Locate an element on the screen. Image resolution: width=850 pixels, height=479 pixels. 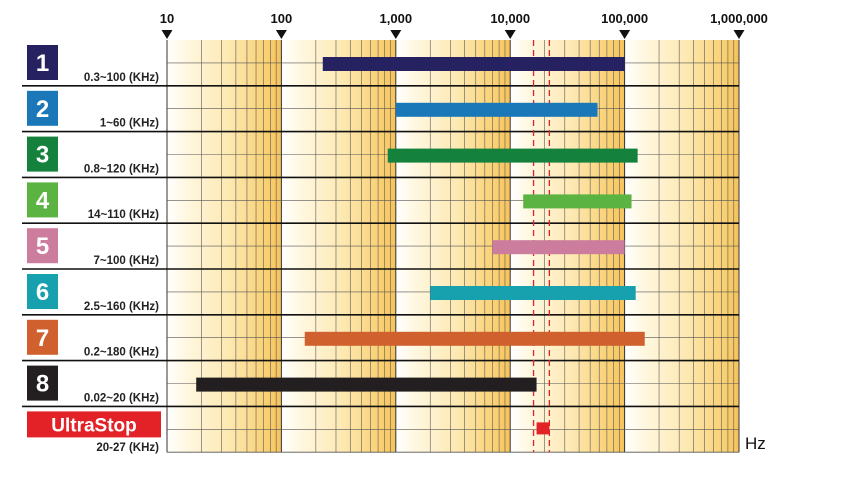
row-range-label: 20-27 (KHz) is located at coordinates (127, 448).